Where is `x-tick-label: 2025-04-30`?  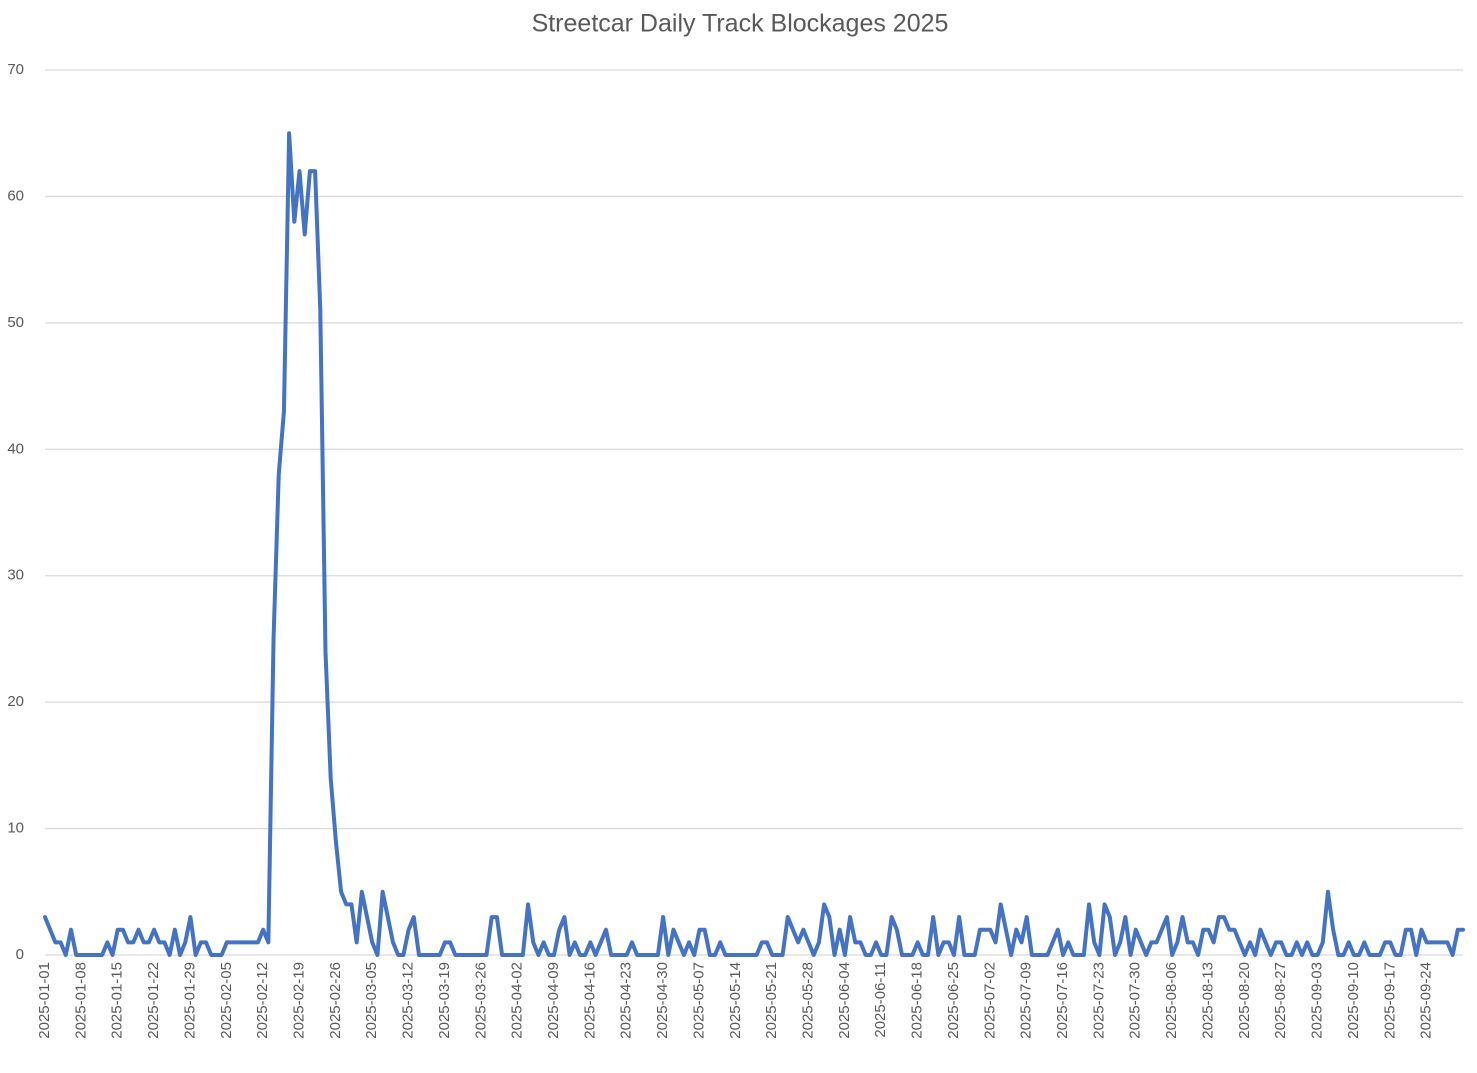
x-tick-label: 2025-04-30 is located at coordinates (662, 1000).